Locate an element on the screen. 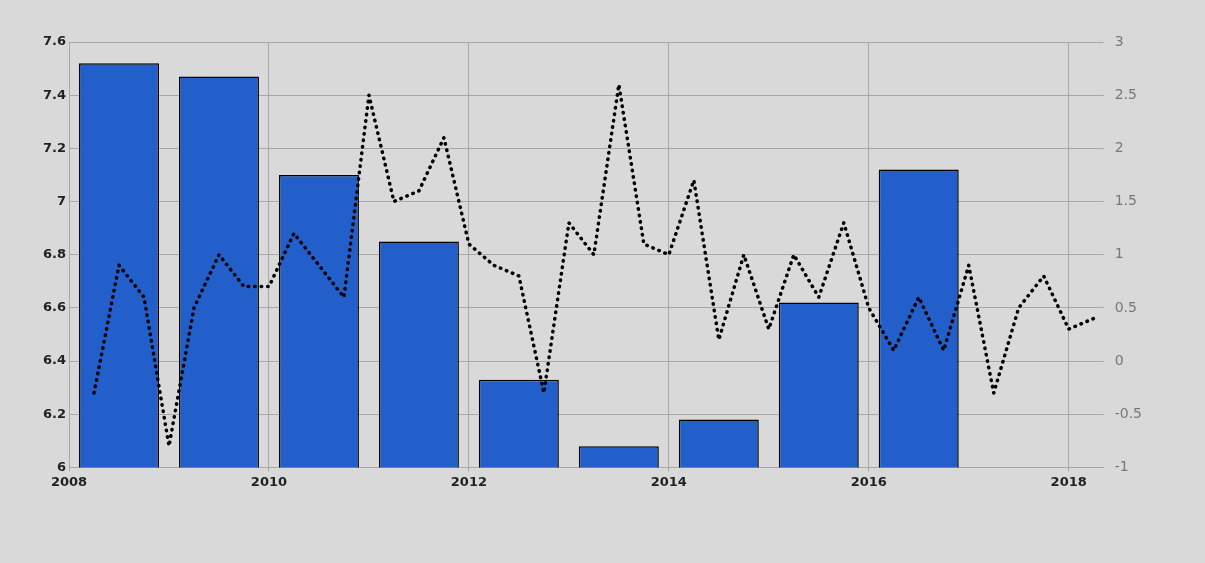 The width and height of the screenshot is (1205, 563). x-tick-label: 2016 is located at coordinates (868, 481).